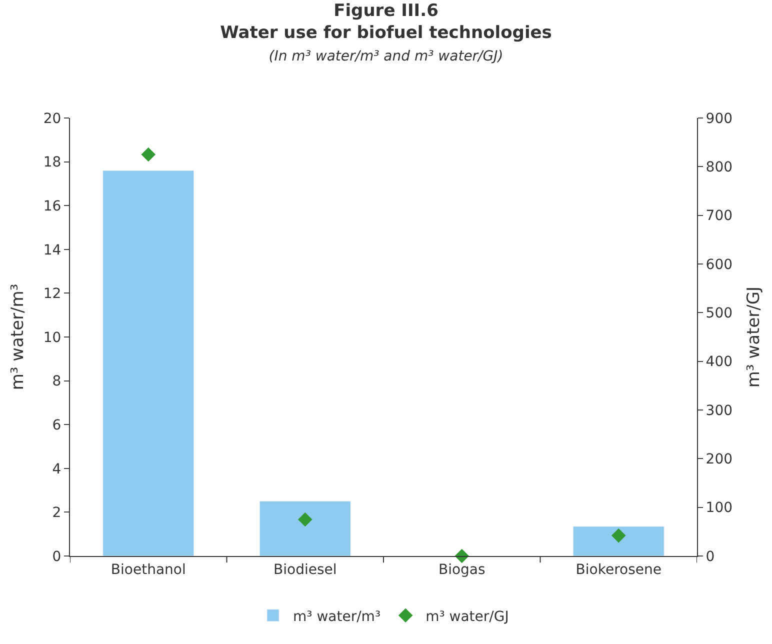 This screenshot has width=772, height=644. Describe the element at coordinates (18, 337) in the screenshot. I see `y-axis-title: m³ water/m³` at that location.